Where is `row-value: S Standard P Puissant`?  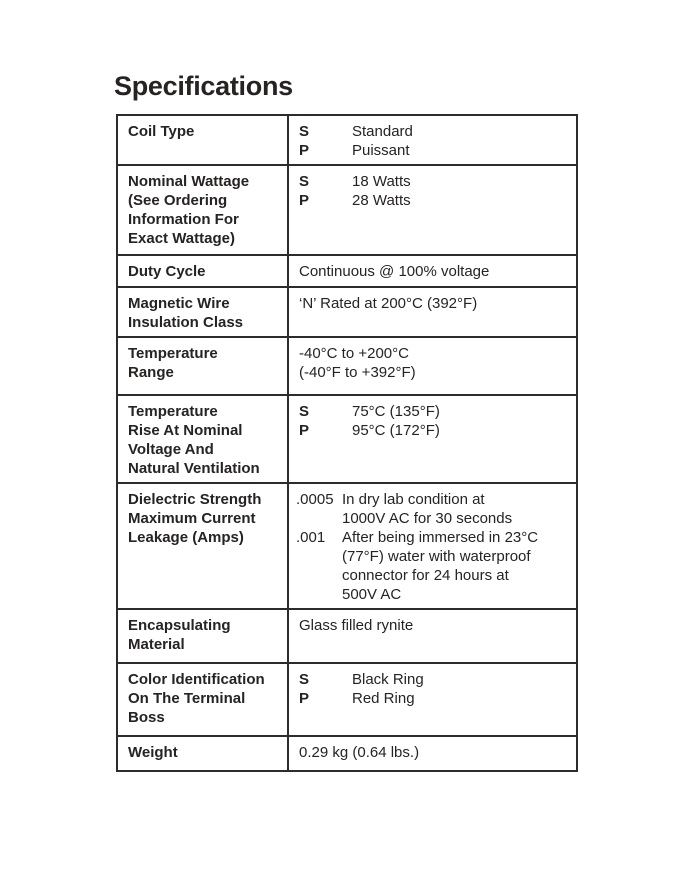
row-value: S Standard P Puissant is located at coordinates (432, 140).